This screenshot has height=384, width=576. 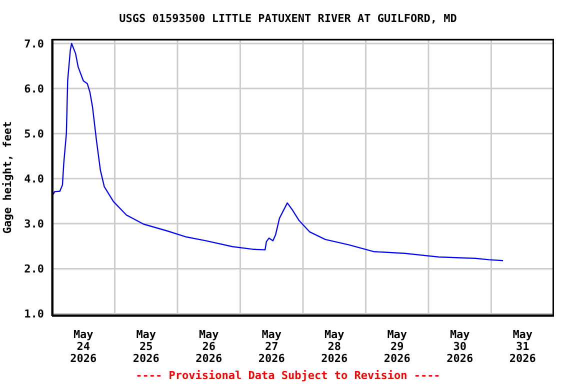 I want to click on chart-title: USGS 01593500 LITTLE PATUXENT RIVER AT GUILFORD, MD, so click(x=288, y=18).